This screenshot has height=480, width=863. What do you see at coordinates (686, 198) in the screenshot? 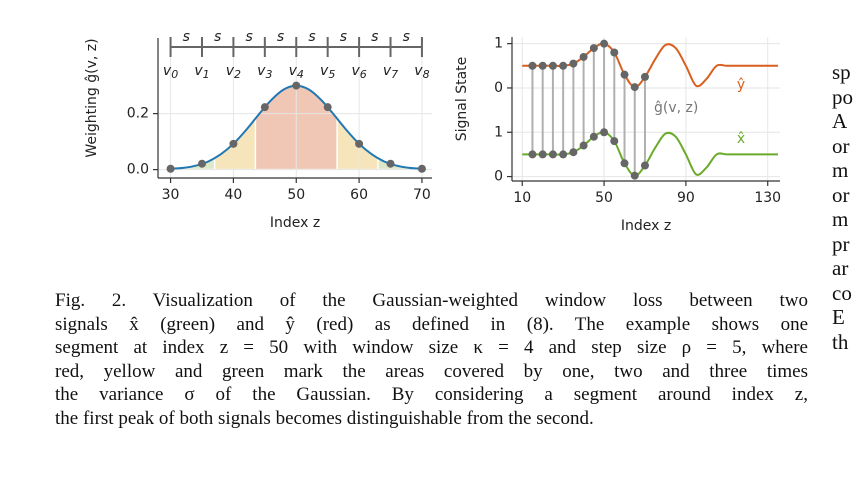
I see `x-tick-label: 90` at bounding box center [686, 198].